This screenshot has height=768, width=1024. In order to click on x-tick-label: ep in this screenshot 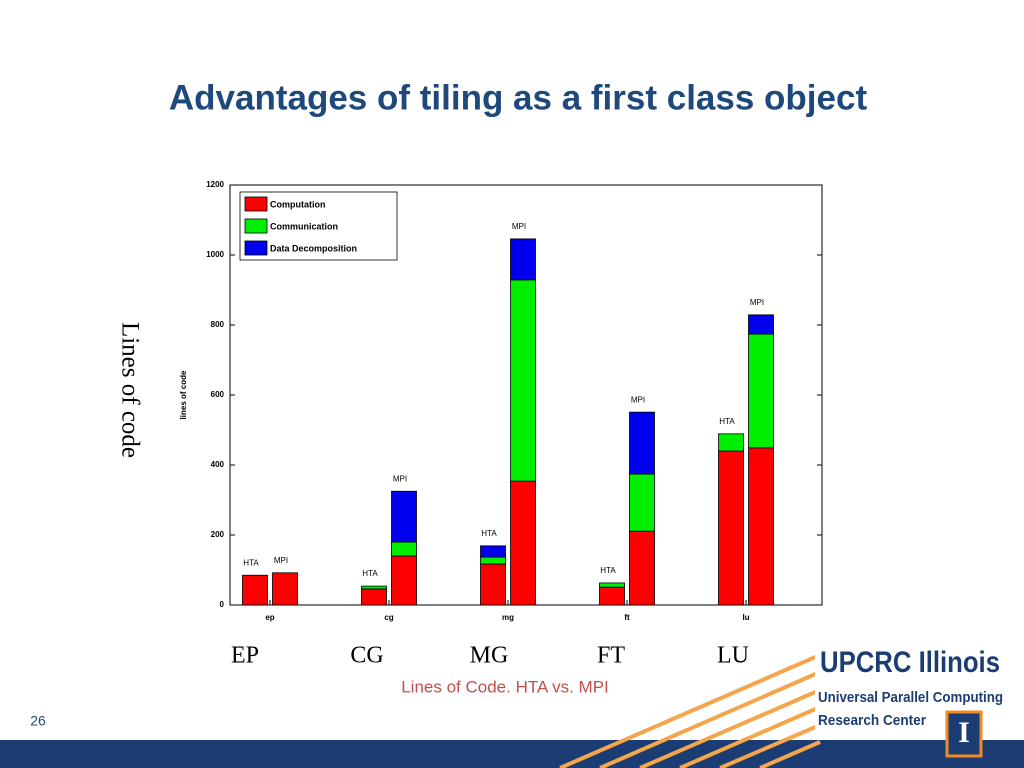, I will do `click(269, 617)`.